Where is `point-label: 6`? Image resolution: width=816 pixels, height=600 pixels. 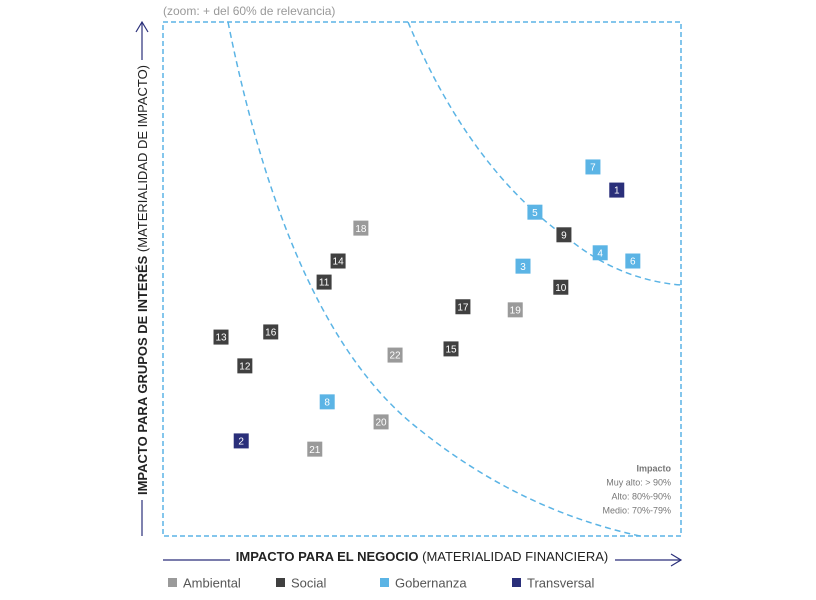
point-label: 6 is located at coordinates (633, 262).